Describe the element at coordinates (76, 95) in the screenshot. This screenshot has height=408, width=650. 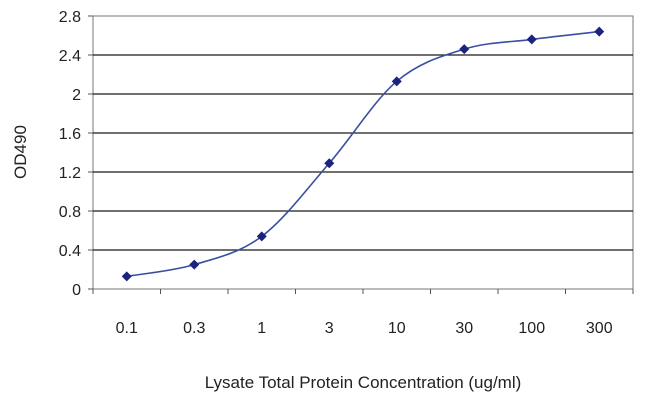
I see `y-tick-label: 2` at that location.